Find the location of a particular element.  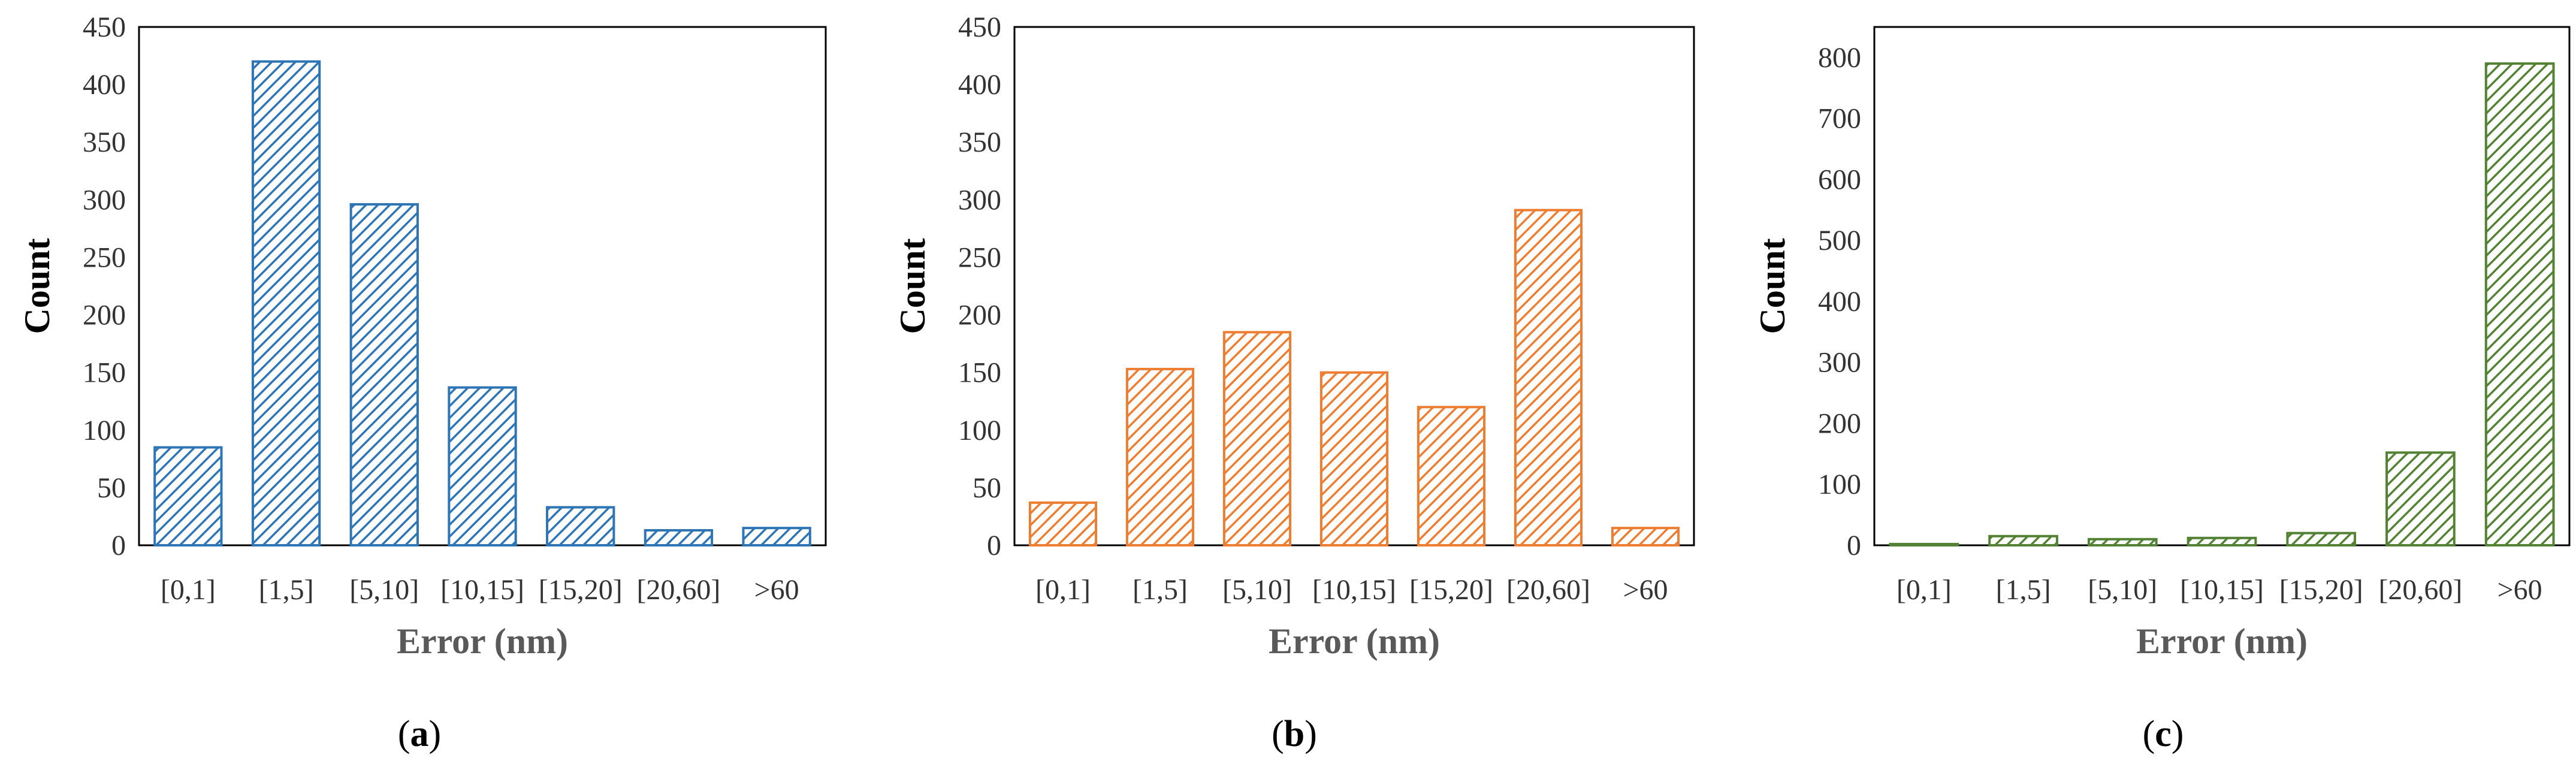

panel-label-letter: a is located at coordinates (420, 734).